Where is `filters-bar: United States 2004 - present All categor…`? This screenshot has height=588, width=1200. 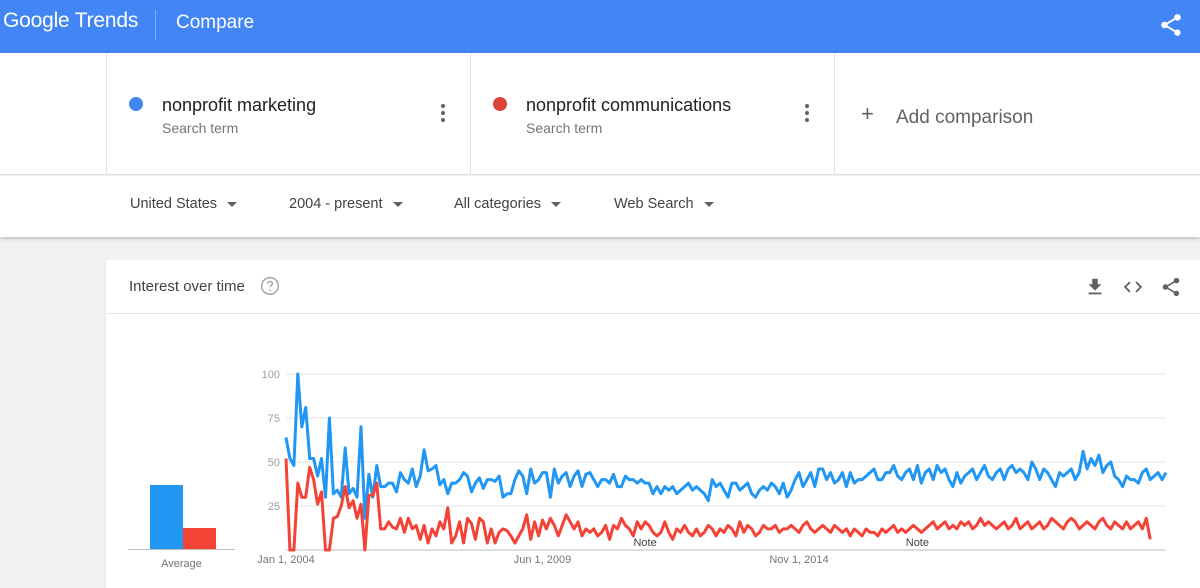 filters-bar: United States 2004 - present All categor… is located at coordinates (600, 206).